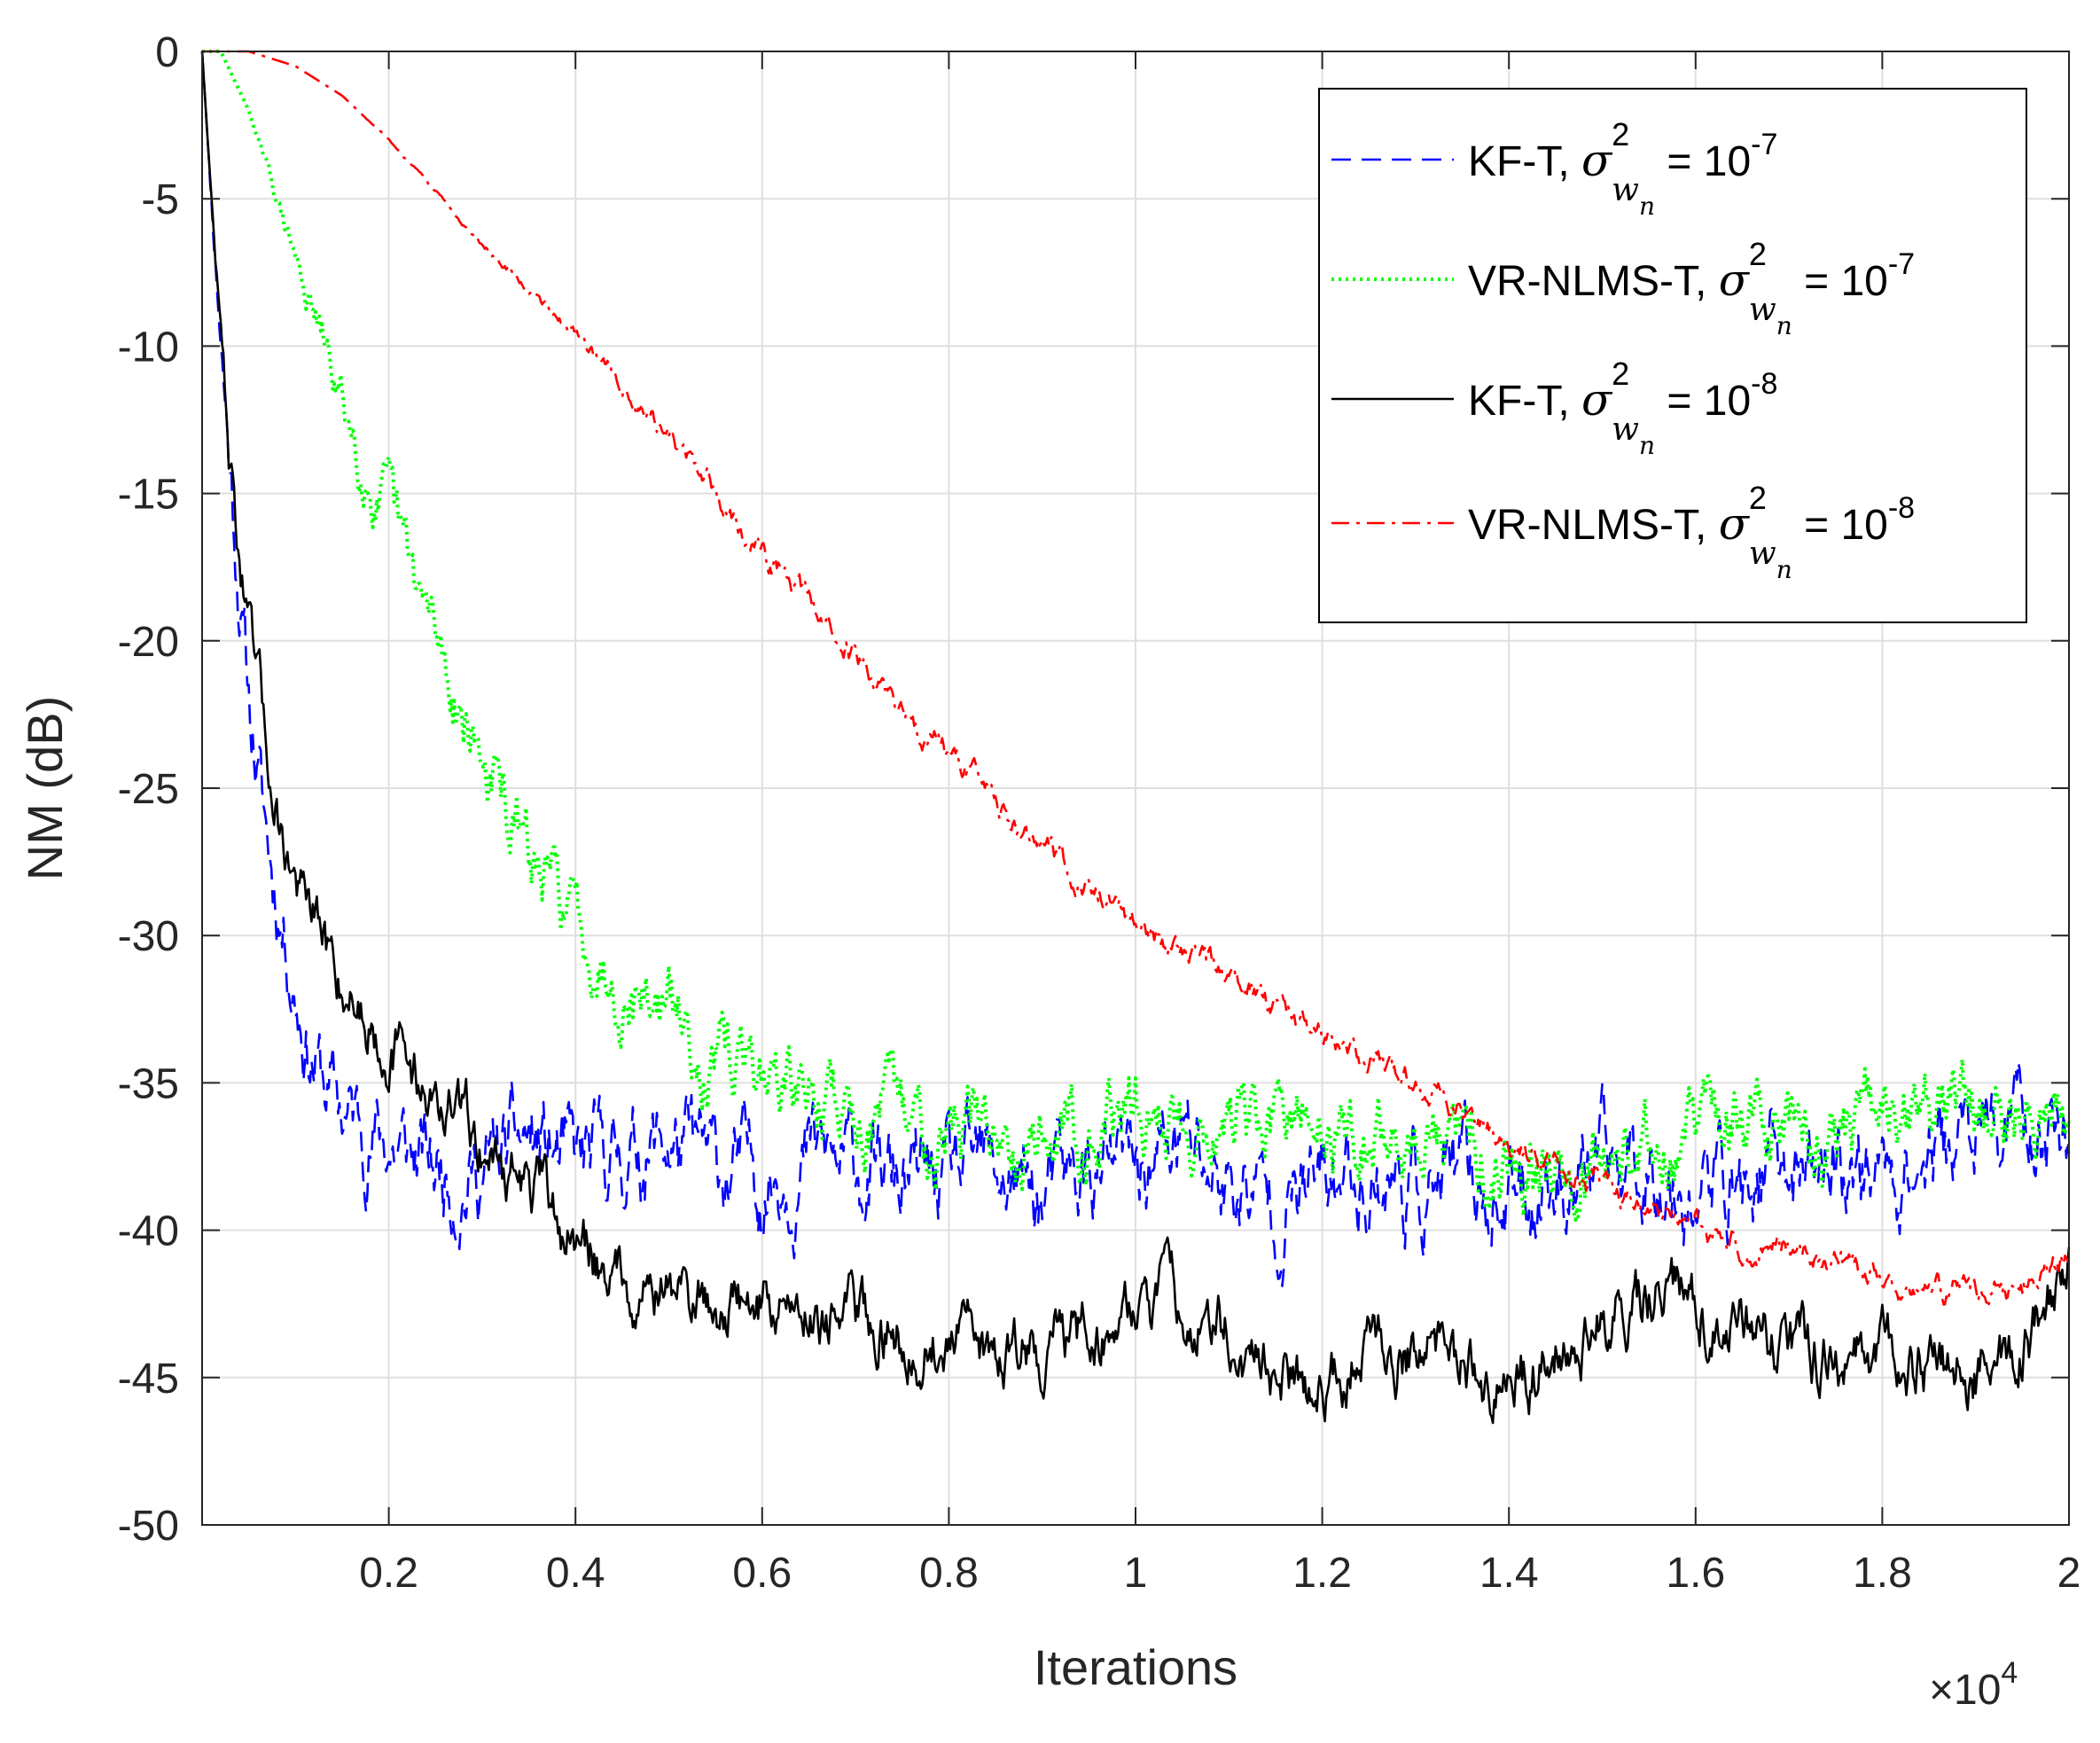 The height and width of the screenshot is (1743, 2100). What do you see at coordinates (1977, 1690) in the screenshot?
I see `x-multiplier-base: 10` at bounding box center [1977, 1690].